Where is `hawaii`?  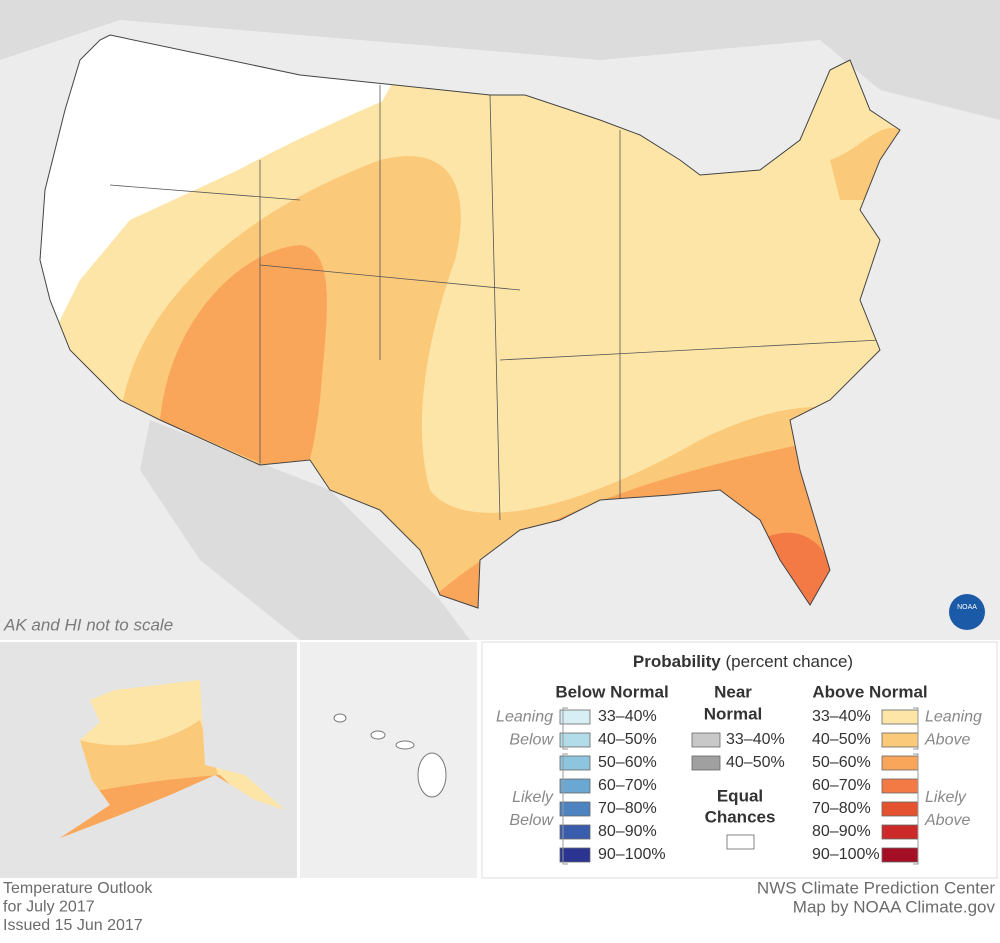 hawaii is located at coordinates (390, 755).